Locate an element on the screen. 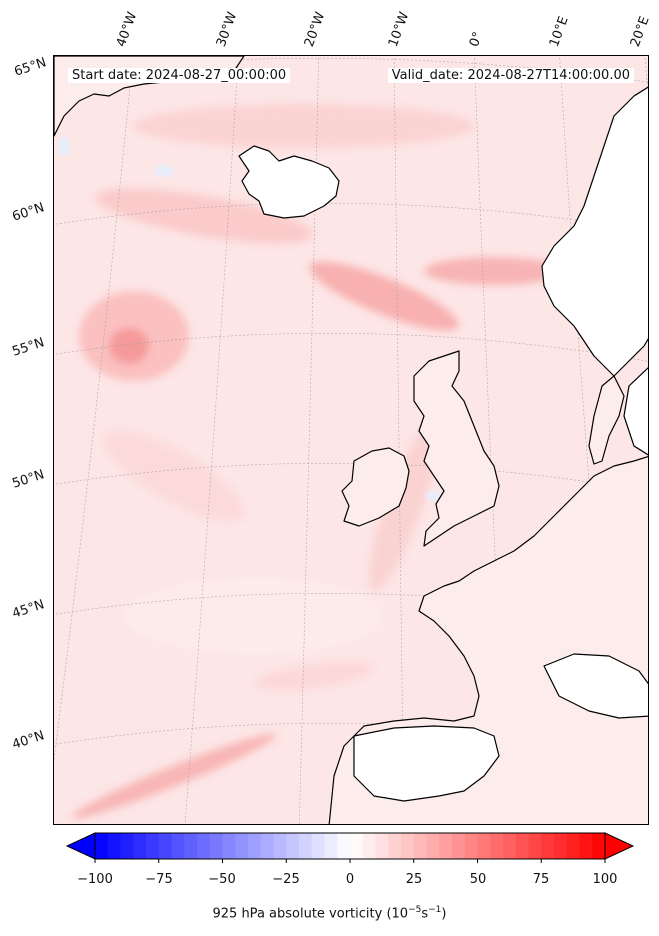  great-britain is located at coordinates (456, 448).